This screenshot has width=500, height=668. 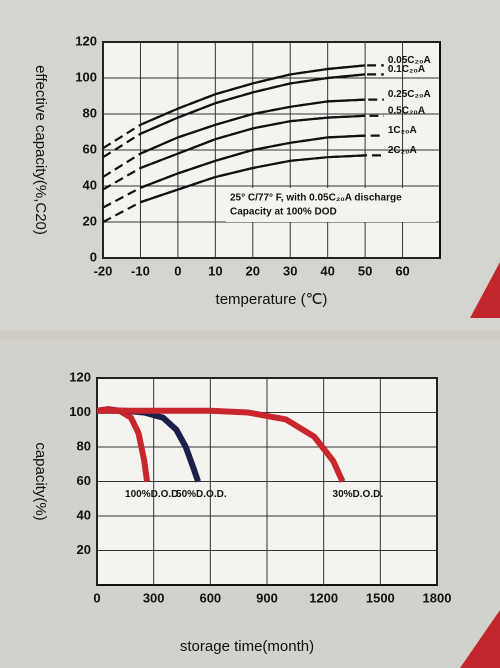 What do you see at coordinates (201, 494) in the screenshot?
I see `series-label: 50%D.O.D.` at bounding box center [201, 494].